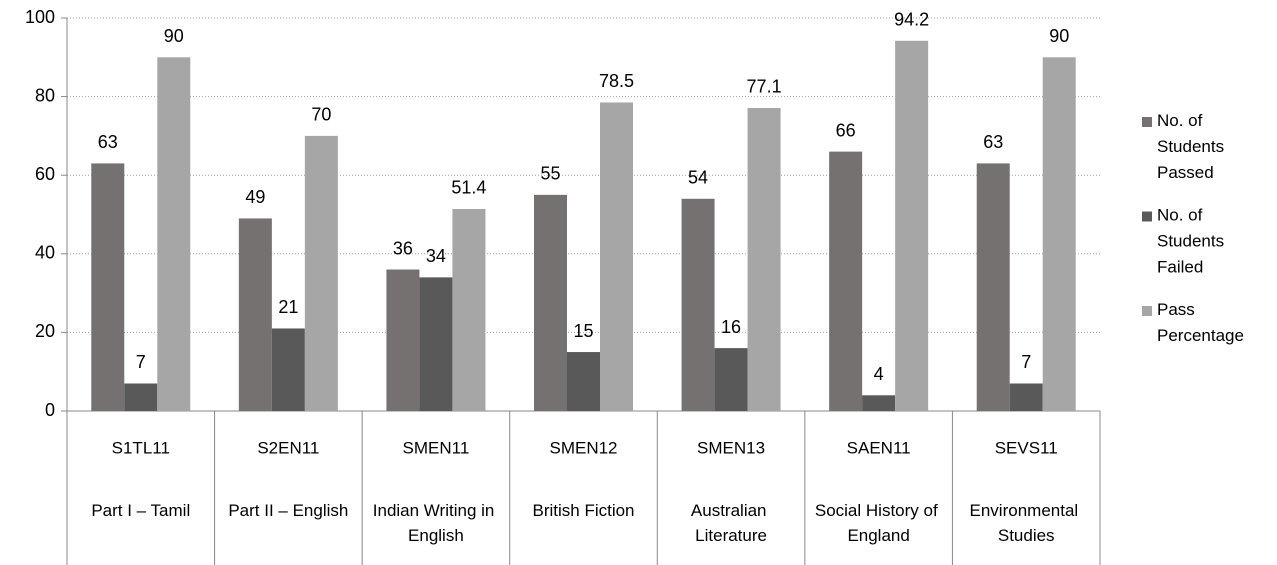 This screenshot has height=565, width=1277. What do you see at coordinates (1026, 523) in the screenshot?
I see `category-name: Environmental Studies` at bounding box center [1026, 523].